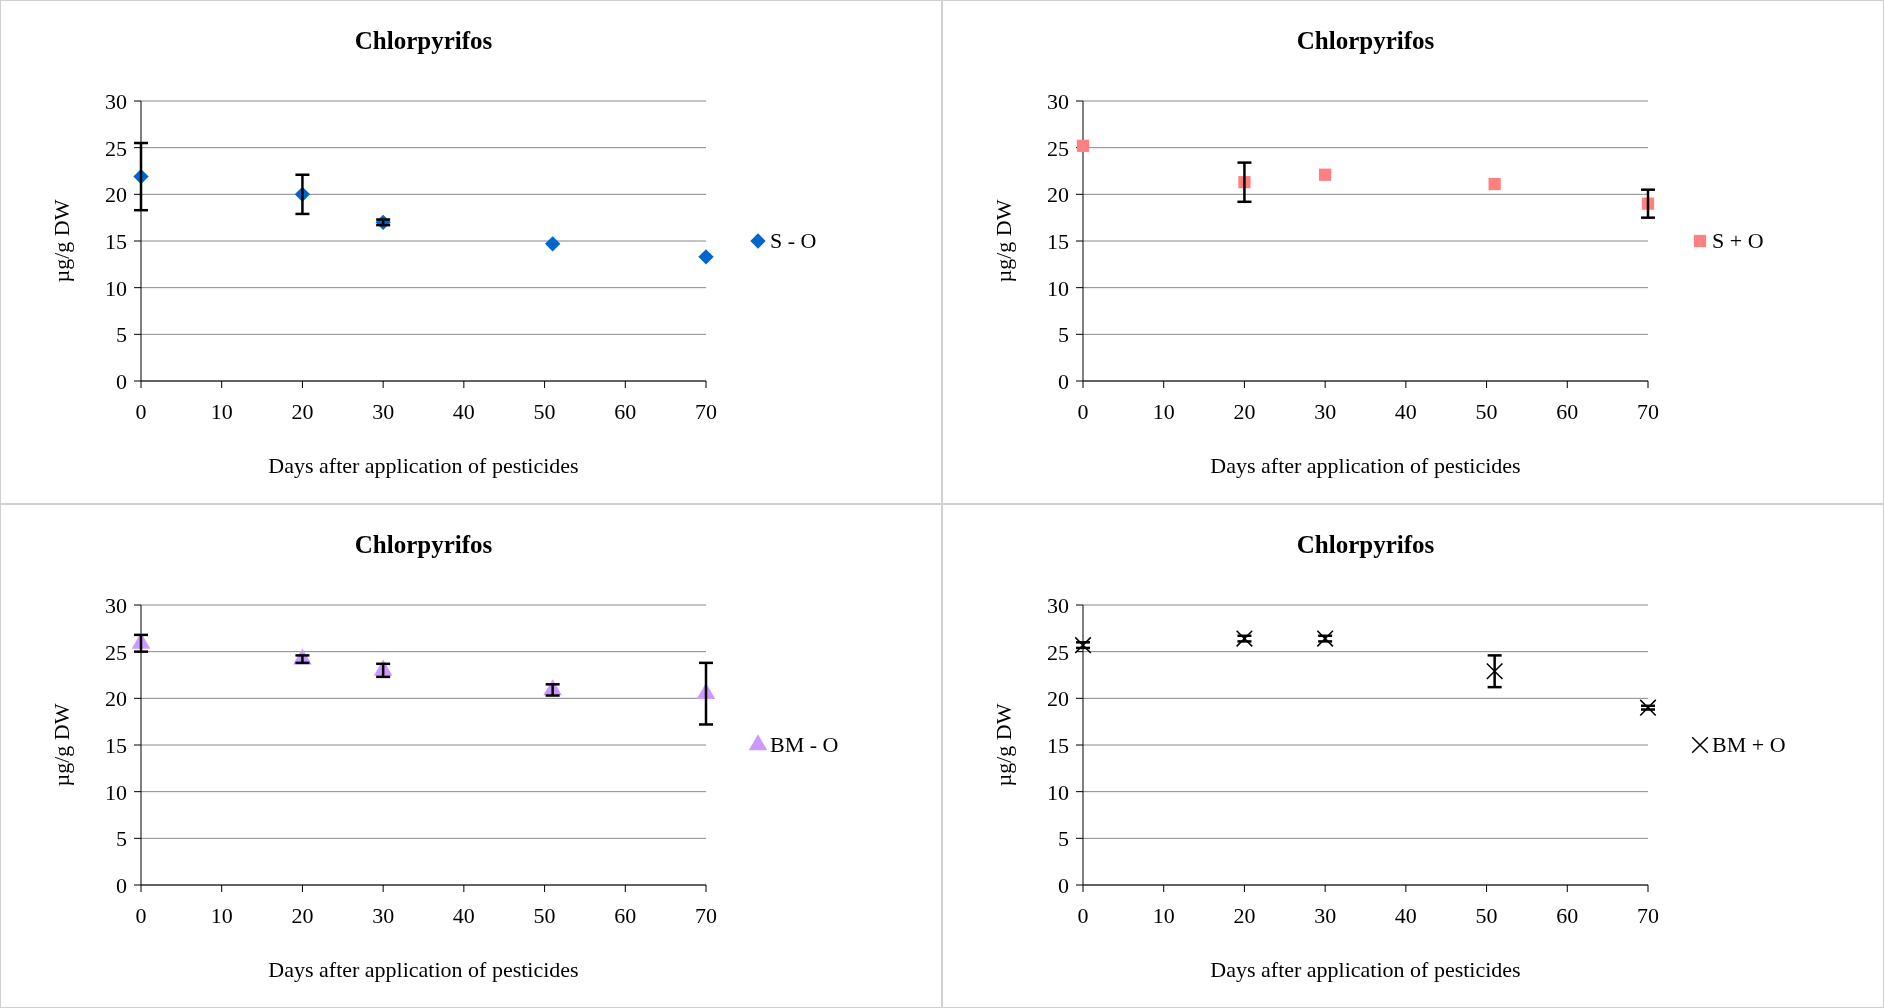  I want to click on legend-label: BM + O, so click(1749, 744).